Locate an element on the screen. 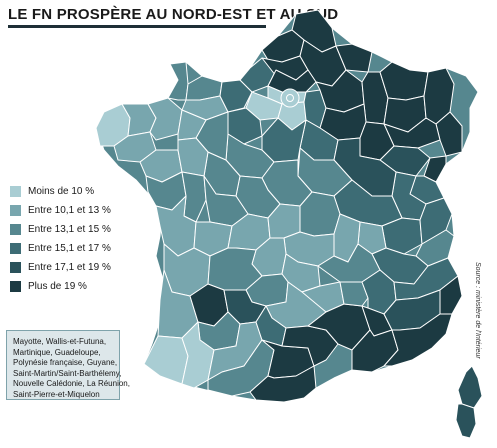  legend-label: Moins de 10 % is located at coordinates (61, 191).